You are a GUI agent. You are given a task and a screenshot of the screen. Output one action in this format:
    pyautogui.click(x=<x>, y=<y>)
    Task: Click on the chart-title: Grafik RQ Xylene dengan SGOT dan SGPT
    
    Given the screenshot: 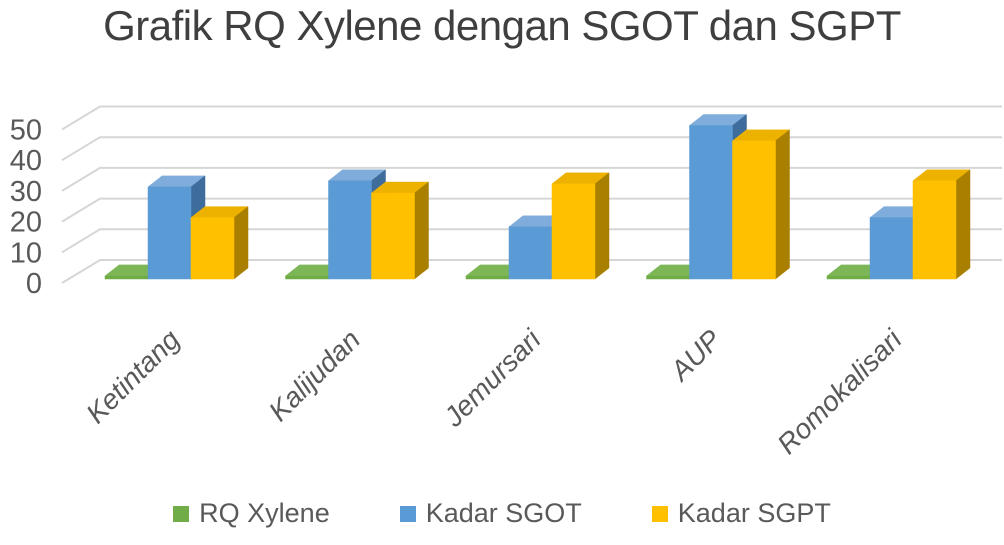 What is the action you would take?
    pyautogui.click(x=502, y=25)
    